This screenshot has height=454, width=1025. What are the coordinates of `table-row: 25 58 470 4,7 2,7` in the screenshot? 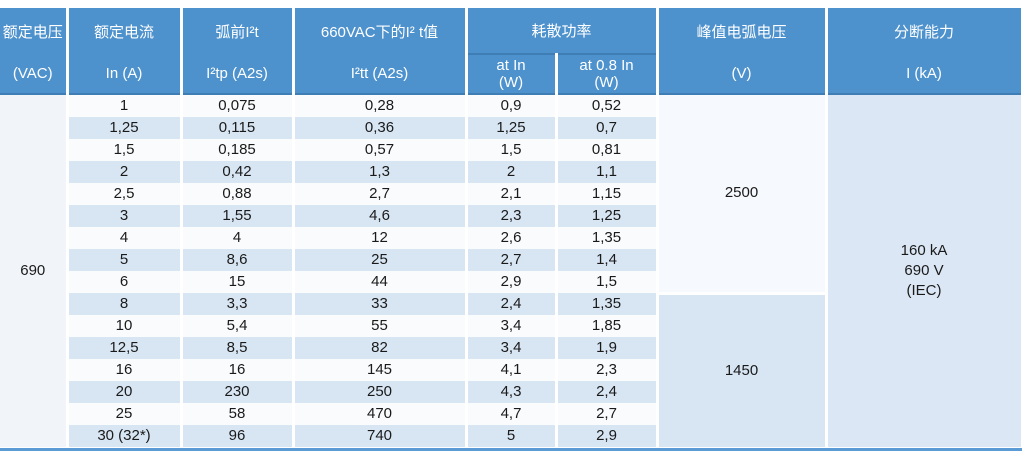 It's located at (511, 414).